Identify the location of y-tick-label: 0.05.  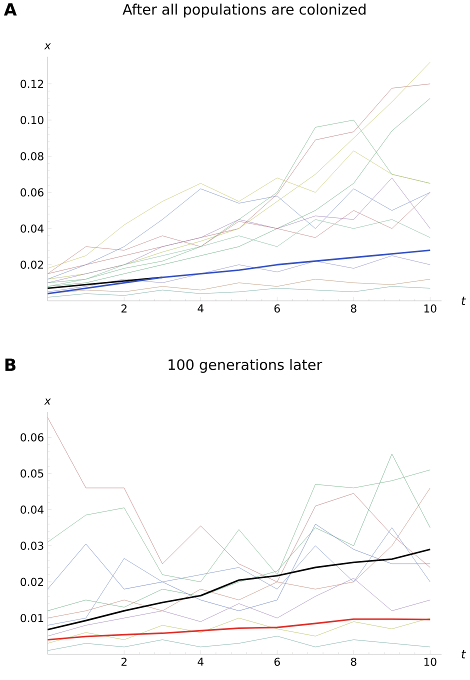
(31, 473).